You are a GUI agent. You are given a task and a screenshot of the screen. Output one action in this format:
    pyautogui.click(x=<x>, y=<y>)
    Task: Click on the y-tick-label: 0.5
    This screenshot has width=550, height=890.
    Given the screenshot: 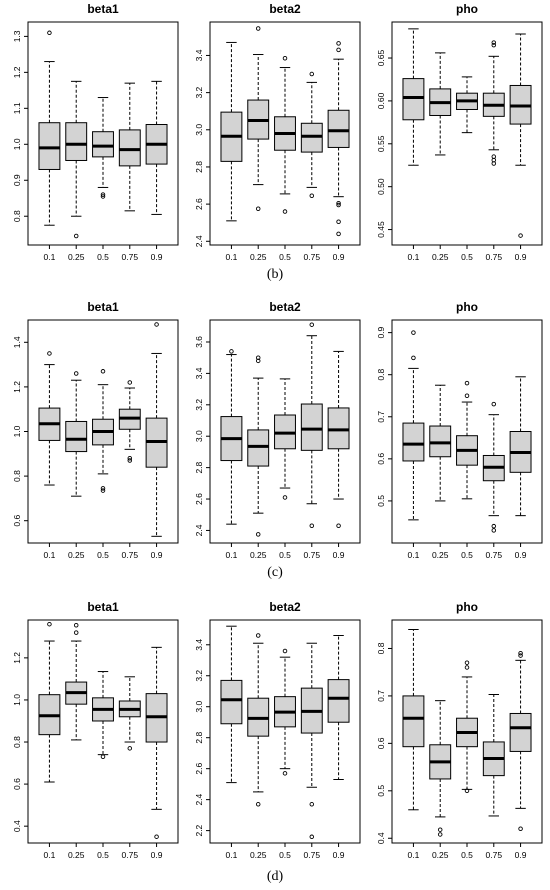 What is the action you would take?
    pyautogui.click(x=381, y=791)
    